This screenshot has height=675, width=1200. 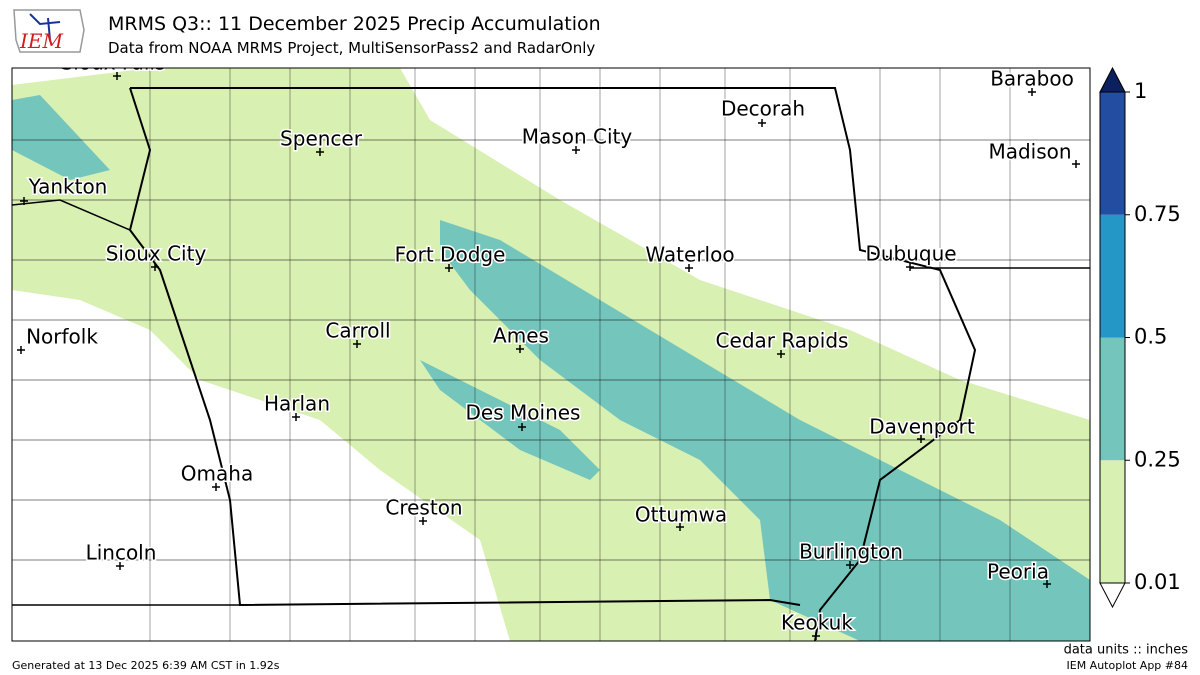 What do you see at coordinates (1029, 152) in the screenshot?
I see `city-label: Madison` at bounding box center [1029, 152].